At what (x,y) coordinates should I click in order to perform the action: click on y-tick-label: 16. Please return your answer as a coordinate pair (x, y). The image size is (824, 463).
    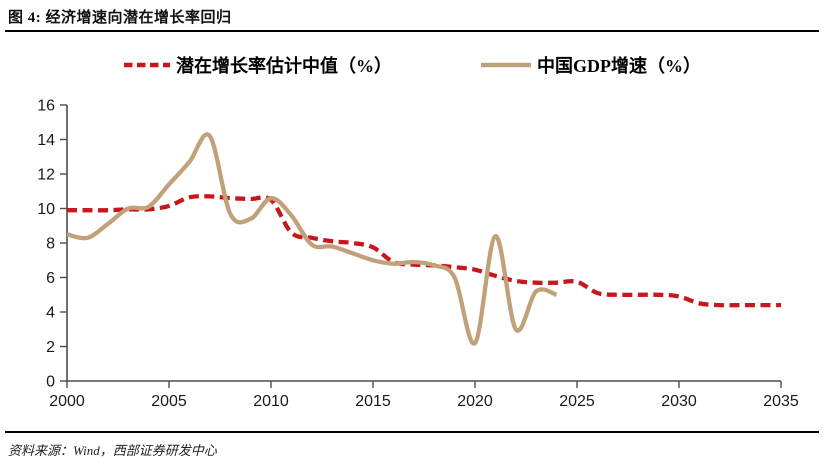
    Looking at the image, I should click on (46, 106).